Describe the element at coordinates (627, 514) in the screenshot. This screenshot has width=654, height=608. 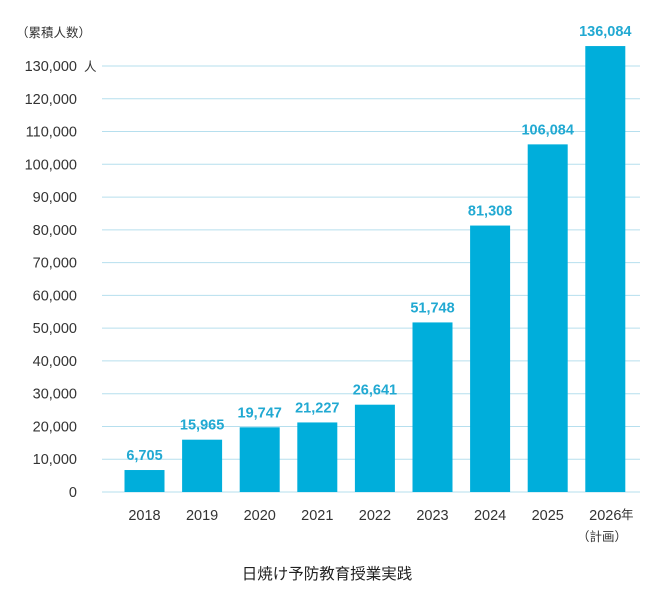
I see `x-unit-label: 年` at that location.